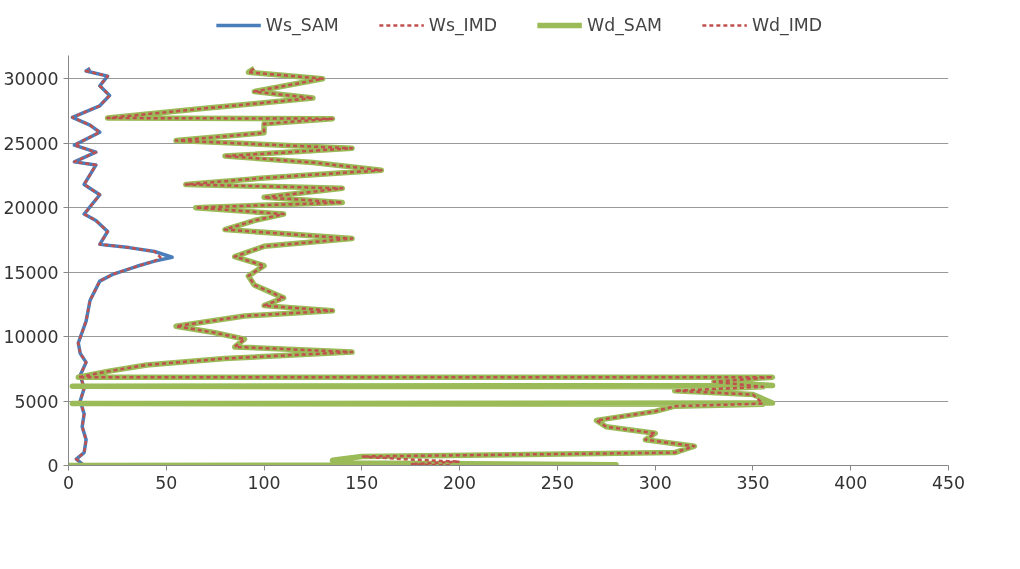 This screenshot has width=1020, height=569. I want to click on x-tick-label: 150, so click(362, 482).